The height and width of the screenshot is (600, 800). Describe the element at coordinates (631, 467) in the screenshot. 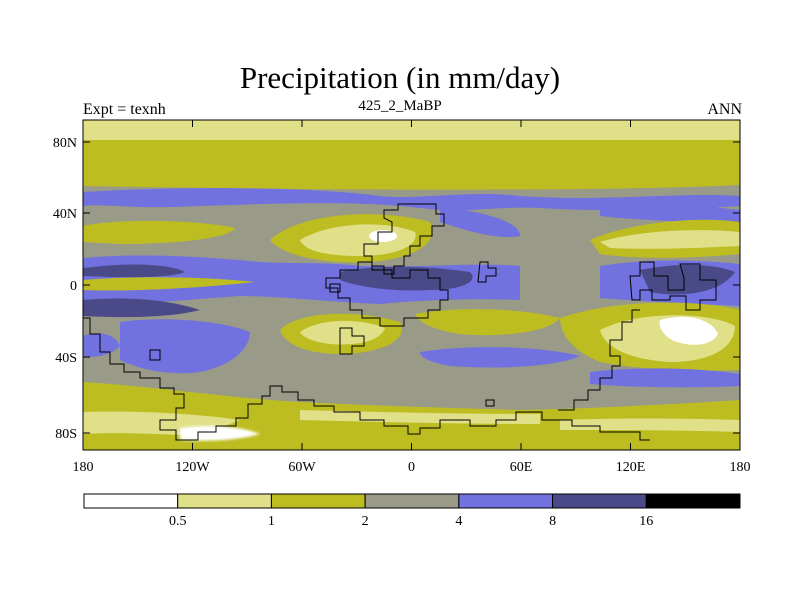

I see `lon-tick-label: 120E` at that location.